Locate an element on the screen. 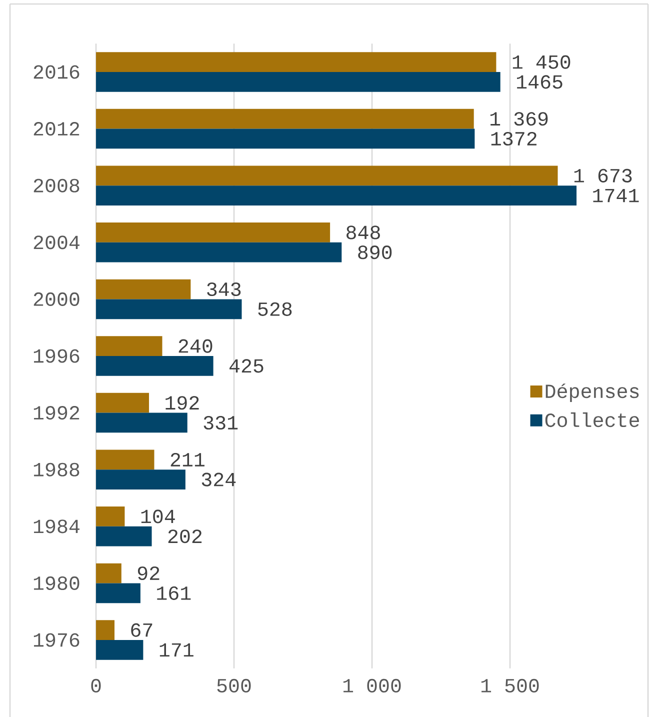  data-label: 1465 is located at coordinates (539, 82).